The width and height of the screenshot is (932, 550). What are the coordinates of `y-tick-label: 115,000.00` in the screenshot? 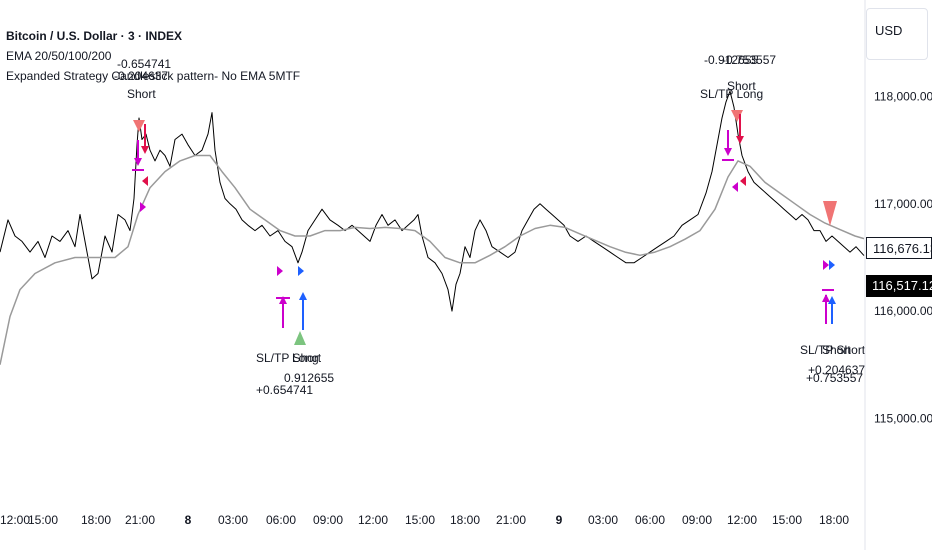 It's located at (903, 418).